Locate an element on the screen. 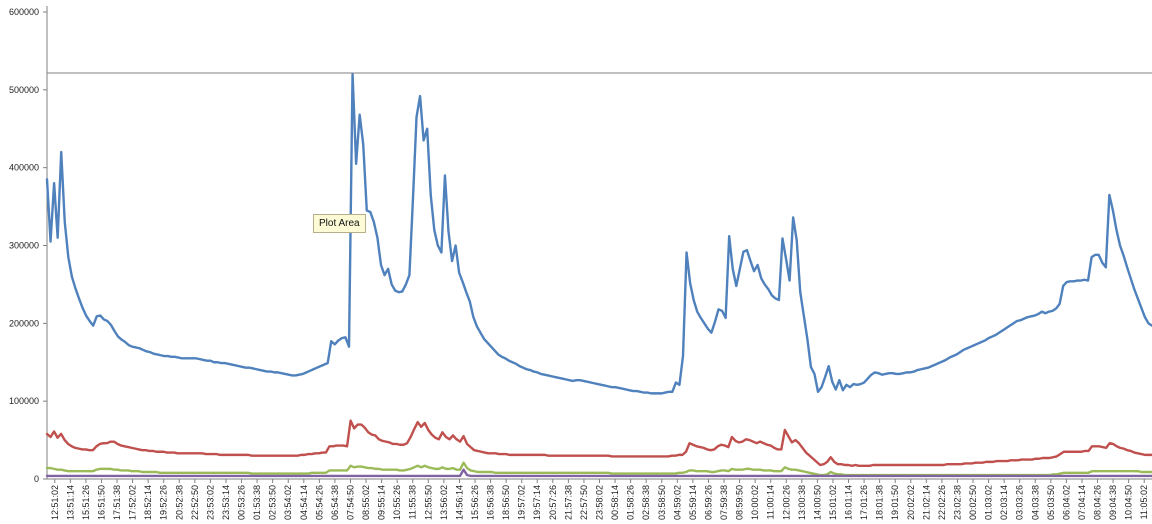 This screenshot has width=1152, height=524. x-tick-label: 07:54:50 is located at coordinates (350, 502).